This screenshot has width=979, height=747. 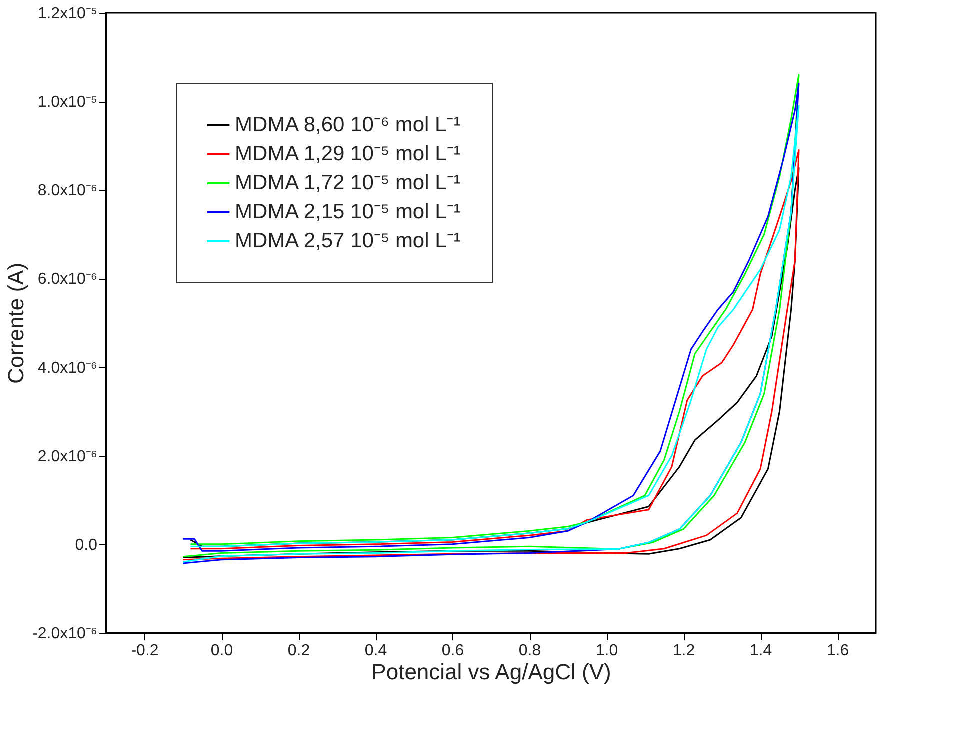 What do you see at coordinates (684, 651) in the screenshot?
I see `x-tick-label: 1.2` at bounding box center [684, 651].